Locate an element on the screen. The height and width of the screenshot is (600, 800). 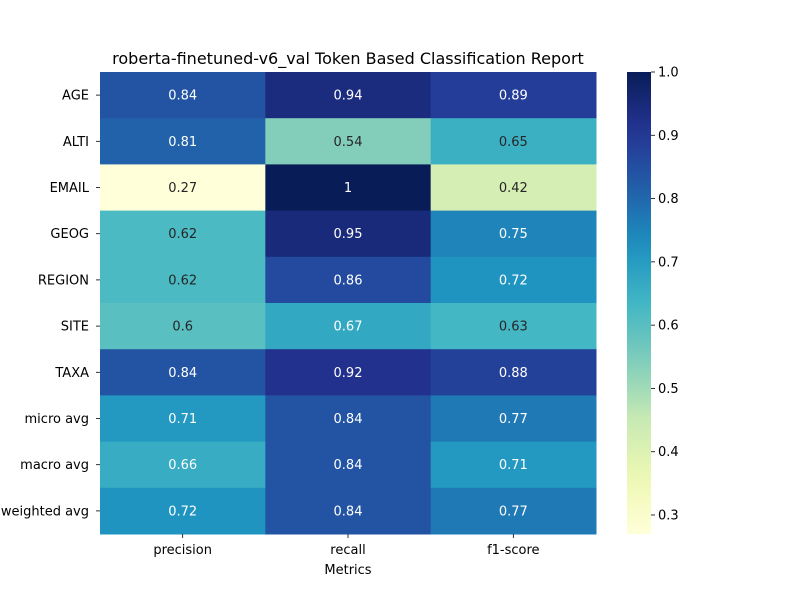
cell-value-label: 0.67 is located at coordinates (348, 327).